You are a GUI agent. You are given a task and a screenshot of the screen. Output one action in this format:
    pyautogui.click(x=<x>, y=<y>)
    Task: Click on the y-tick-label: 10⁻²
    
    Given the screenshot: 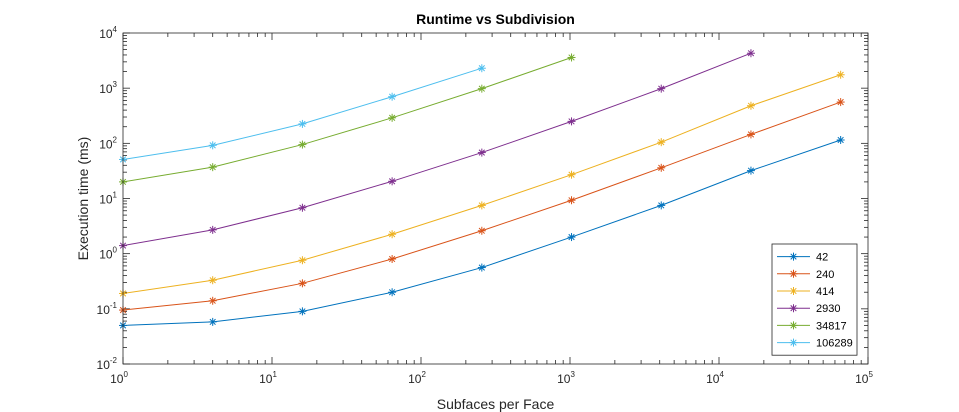 What is the action you would take?
    pyautogui.click(x=107, y=364)
    